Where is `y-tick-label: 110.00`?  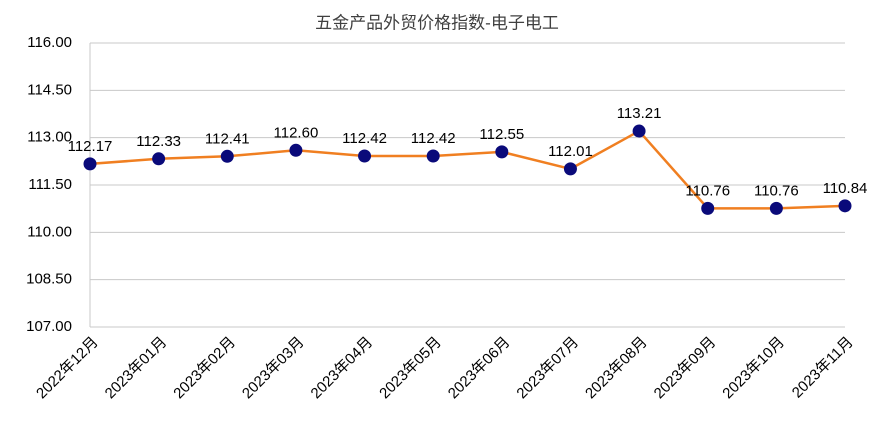
y-tick-label: 110.00 is located at coordinates (49, 231).